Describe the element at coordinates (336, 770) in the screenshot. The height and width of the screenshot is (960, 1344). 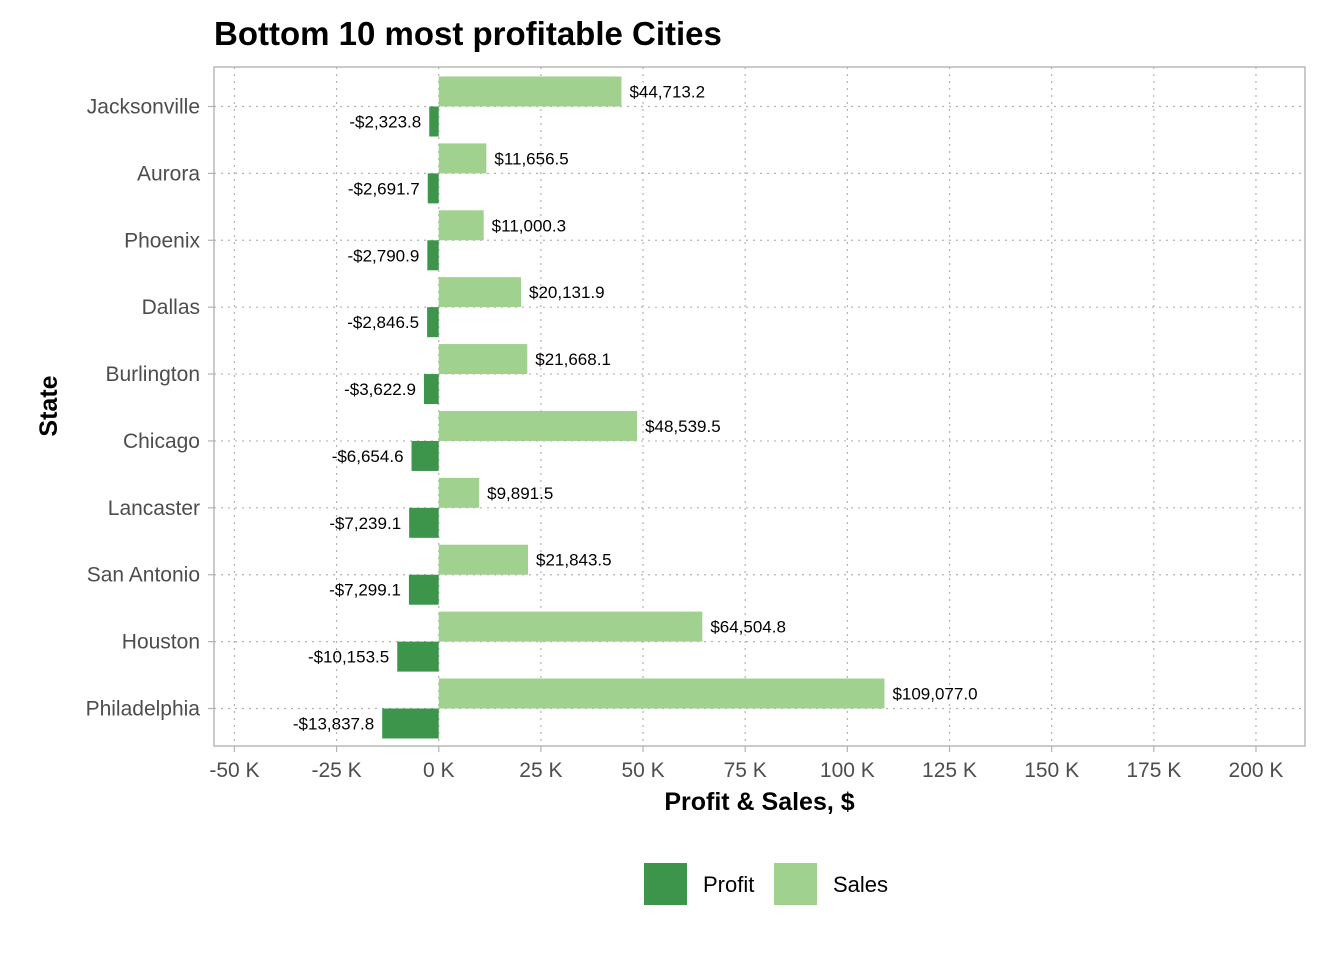
I see `x-tick-label-1: -25 K` at that location.